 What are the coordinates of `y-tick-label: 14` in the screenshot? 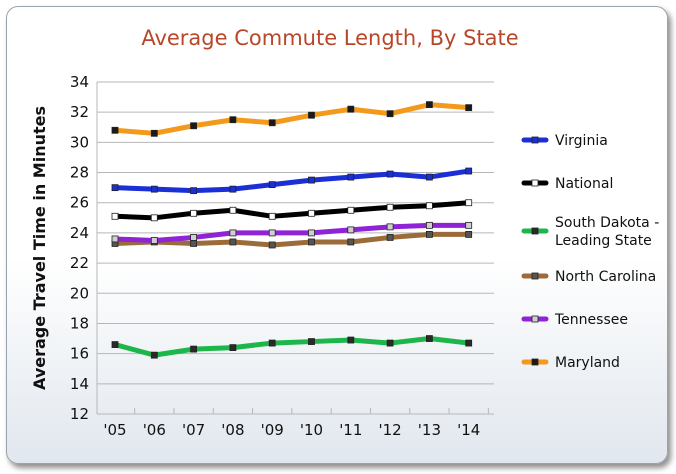 It's located at (79, 384).